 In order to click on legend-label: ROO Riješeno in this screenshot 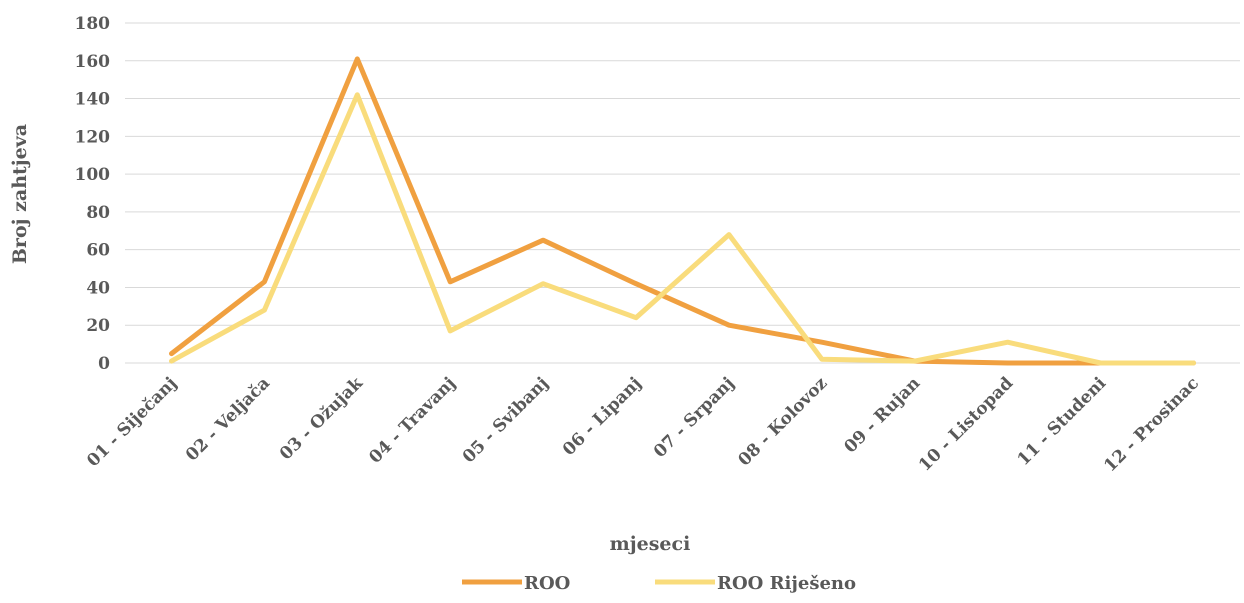, I will do `click(786, 583)`.